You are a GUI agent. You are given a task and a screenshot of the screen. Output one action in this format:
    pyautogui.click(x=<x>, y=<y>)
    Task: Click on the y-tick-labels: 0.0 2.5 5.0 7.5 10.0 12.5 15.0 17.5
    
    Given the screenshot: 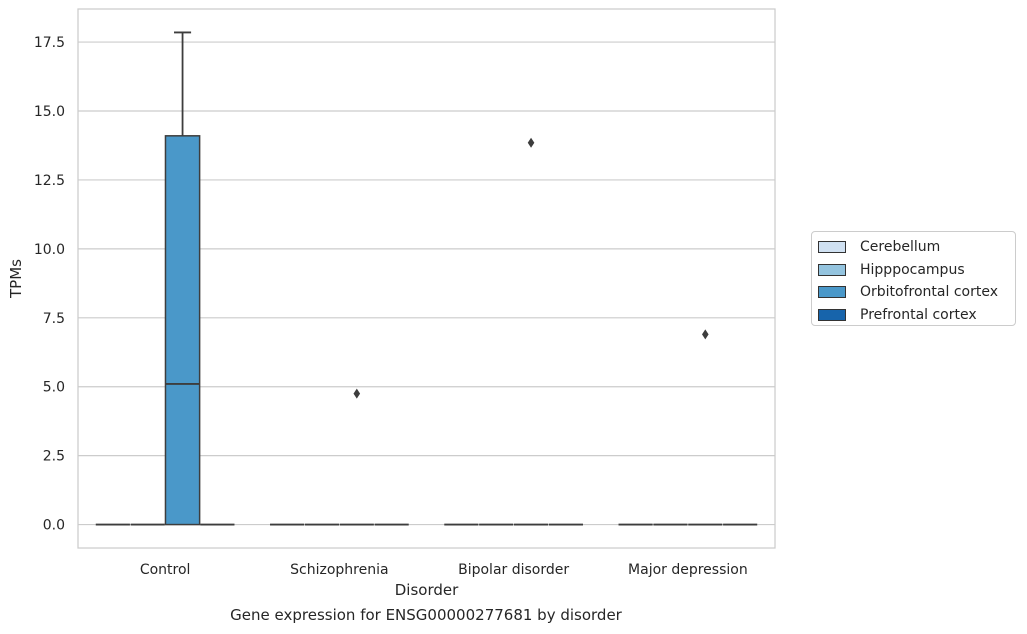 What is the action you would take?
    pyautogui.click(x=49, y=284)
    